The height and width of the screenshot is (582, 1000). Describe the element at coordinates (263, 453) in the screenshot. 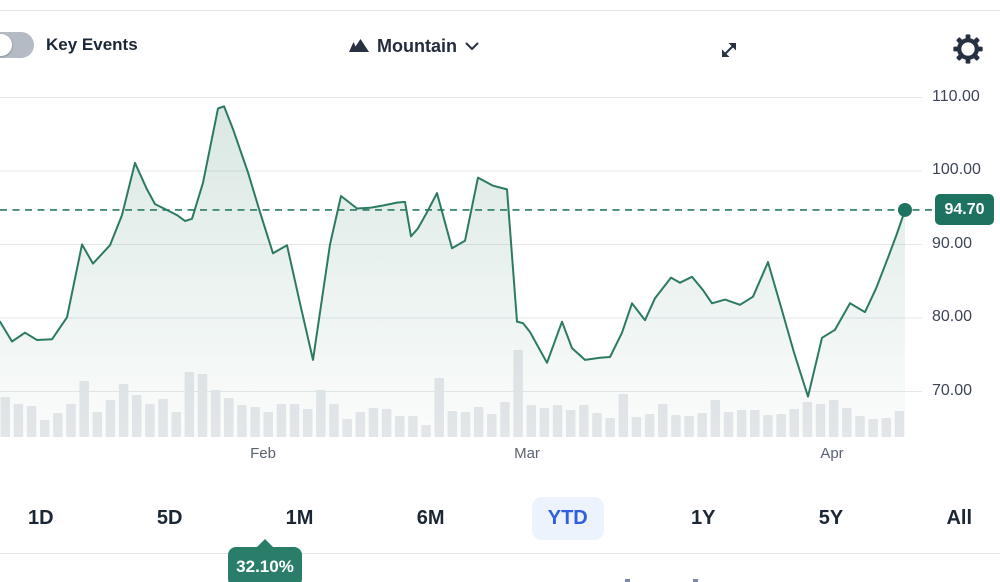

I see `x-axis-month-label: Feb` at that location.